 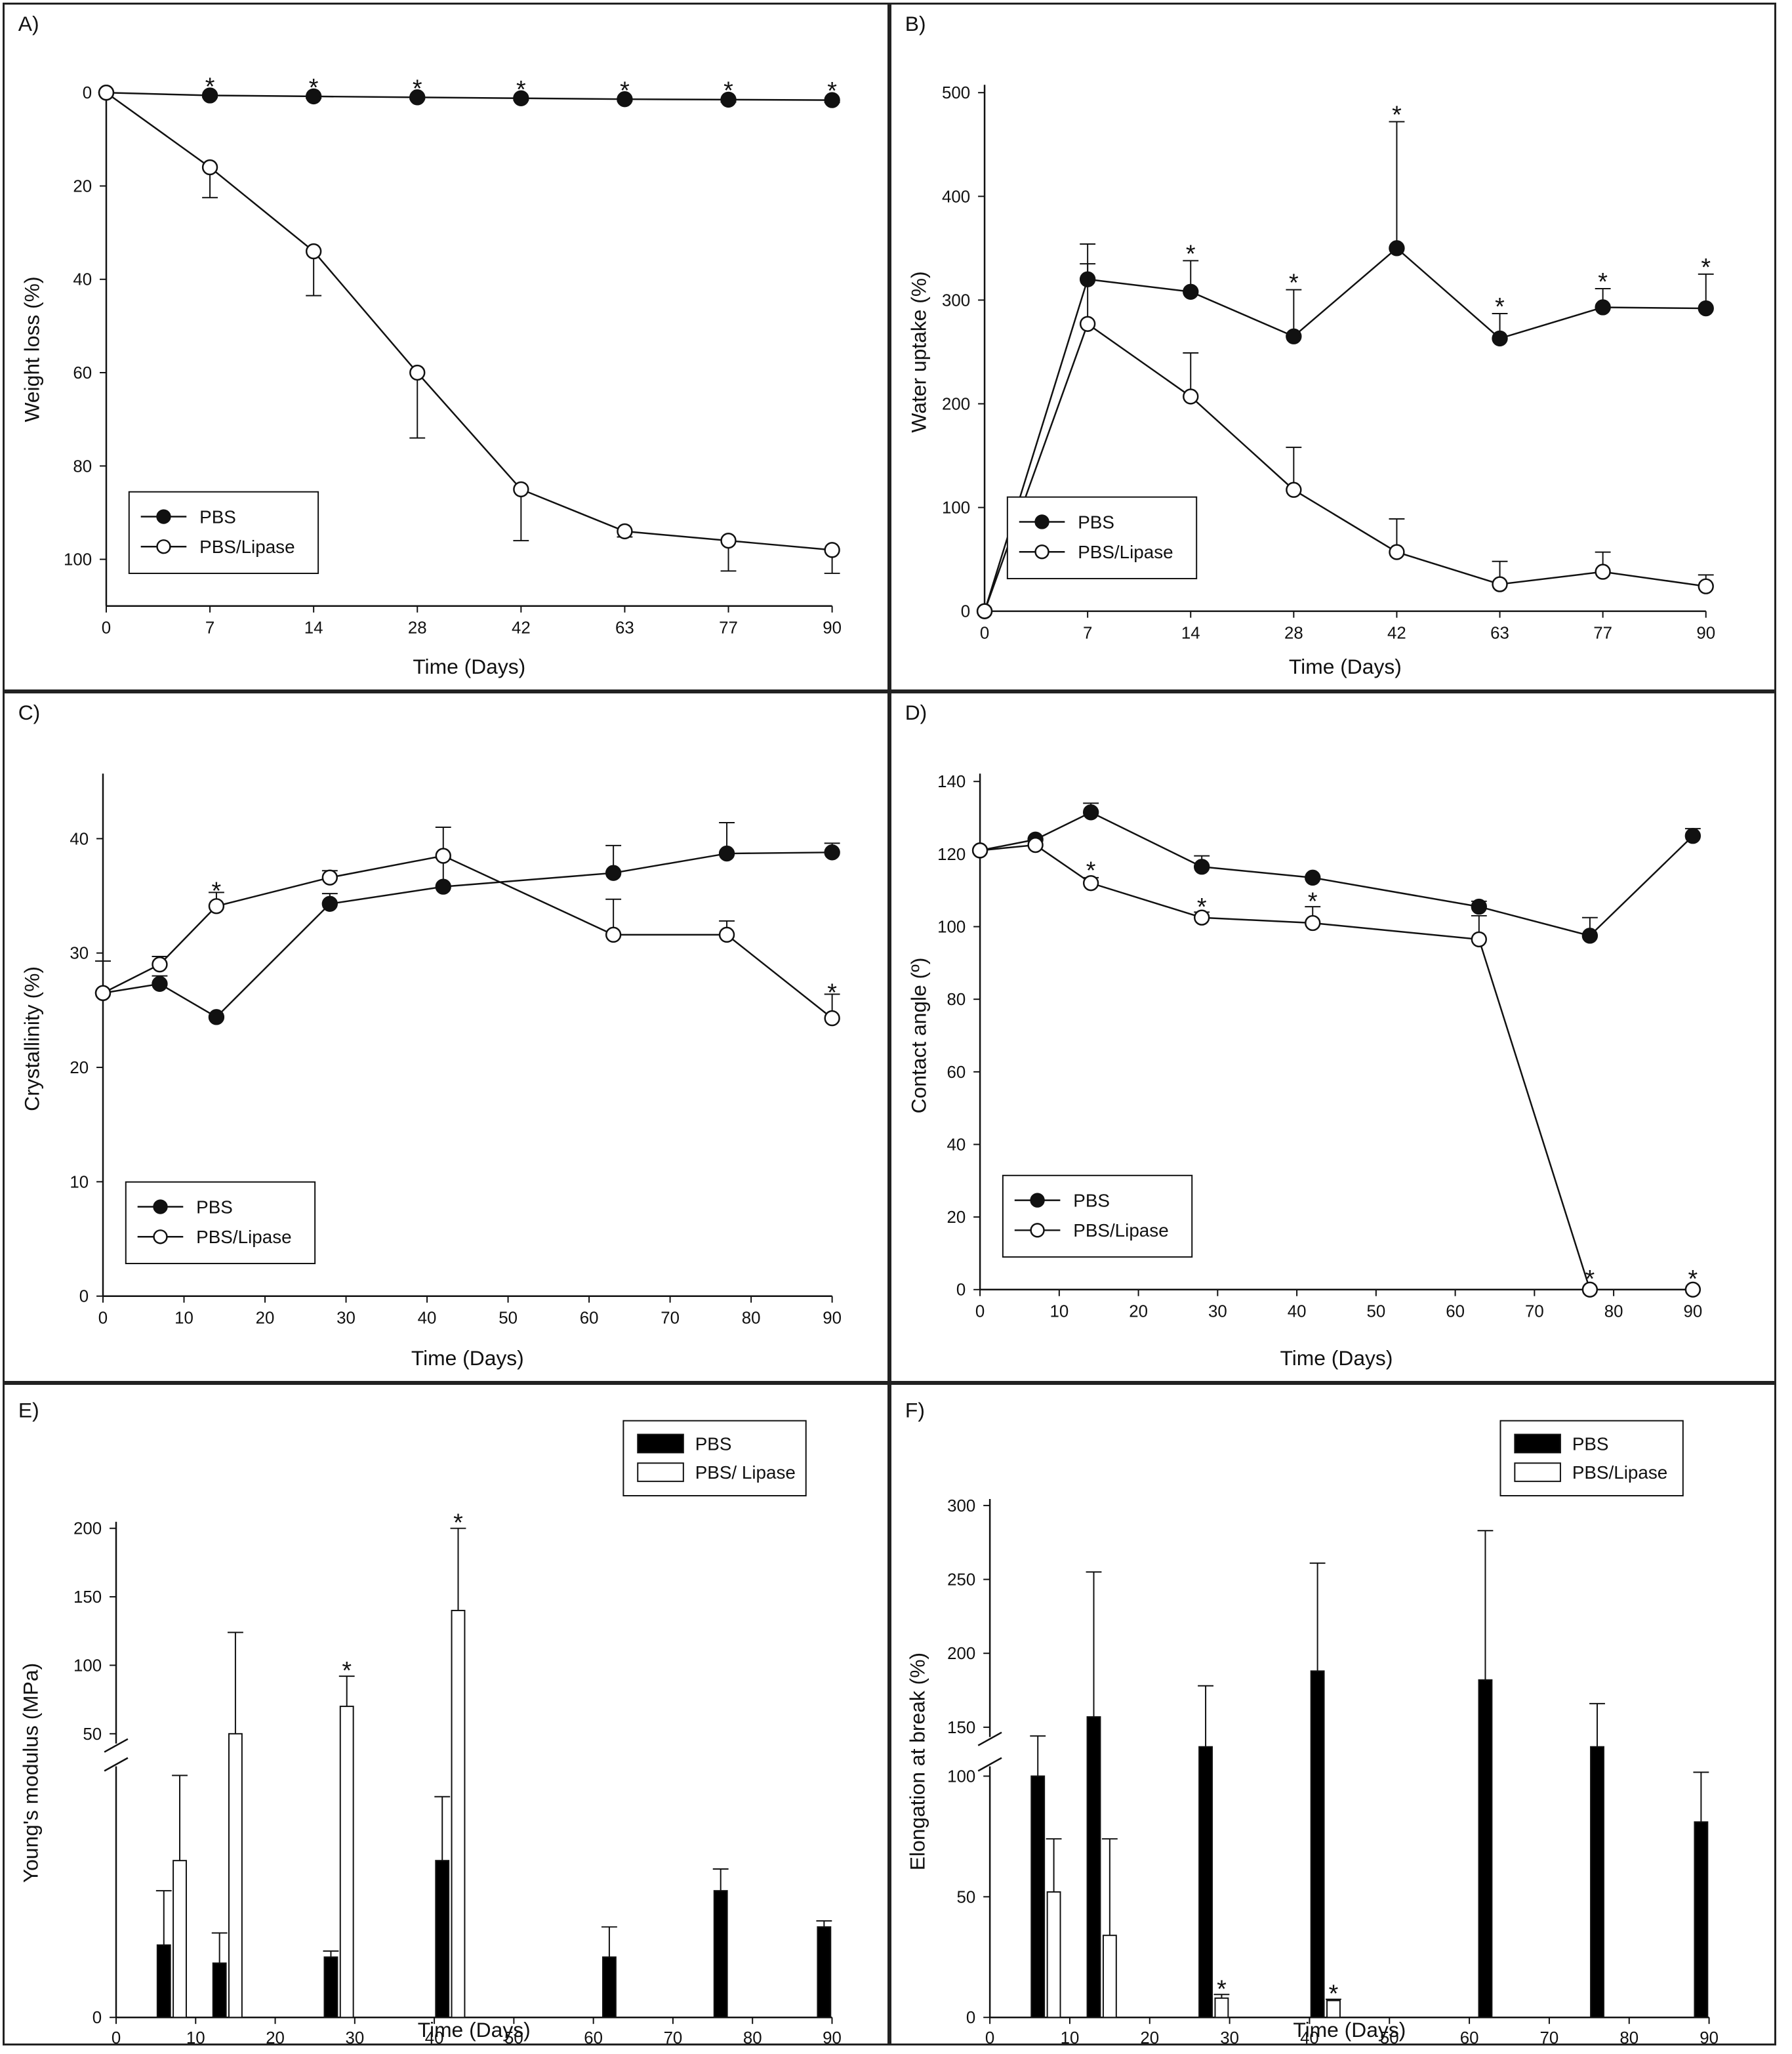 I want to click on y-tick-label: 60, so click(x=82, y=373).